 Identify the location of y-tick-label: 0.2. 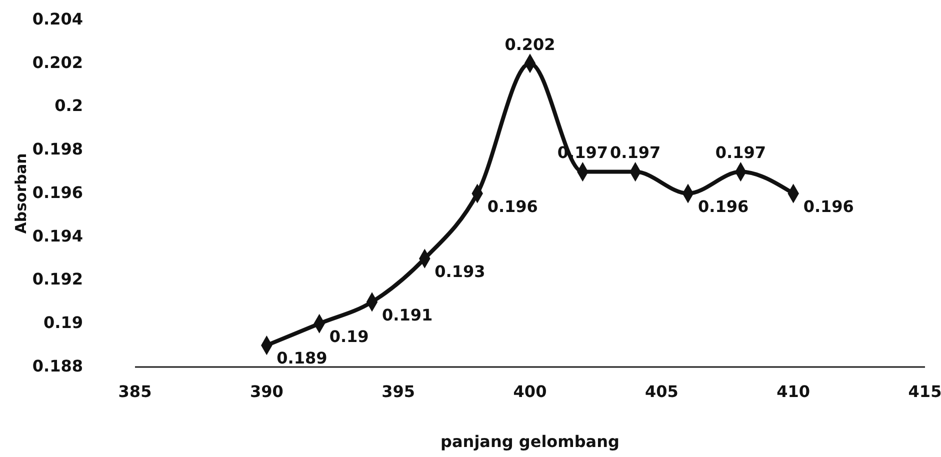
(68, 106).